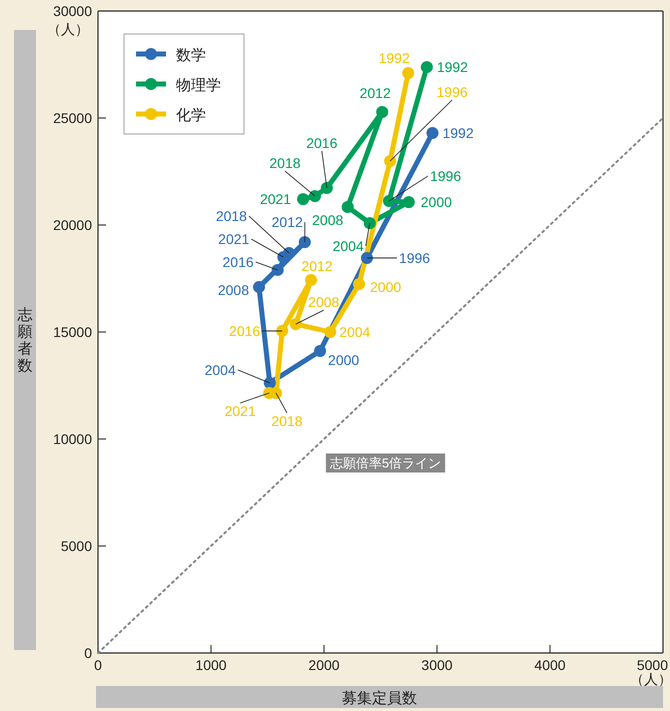  I want to click on y-axis-title: 志願者数, so click(25, 340).